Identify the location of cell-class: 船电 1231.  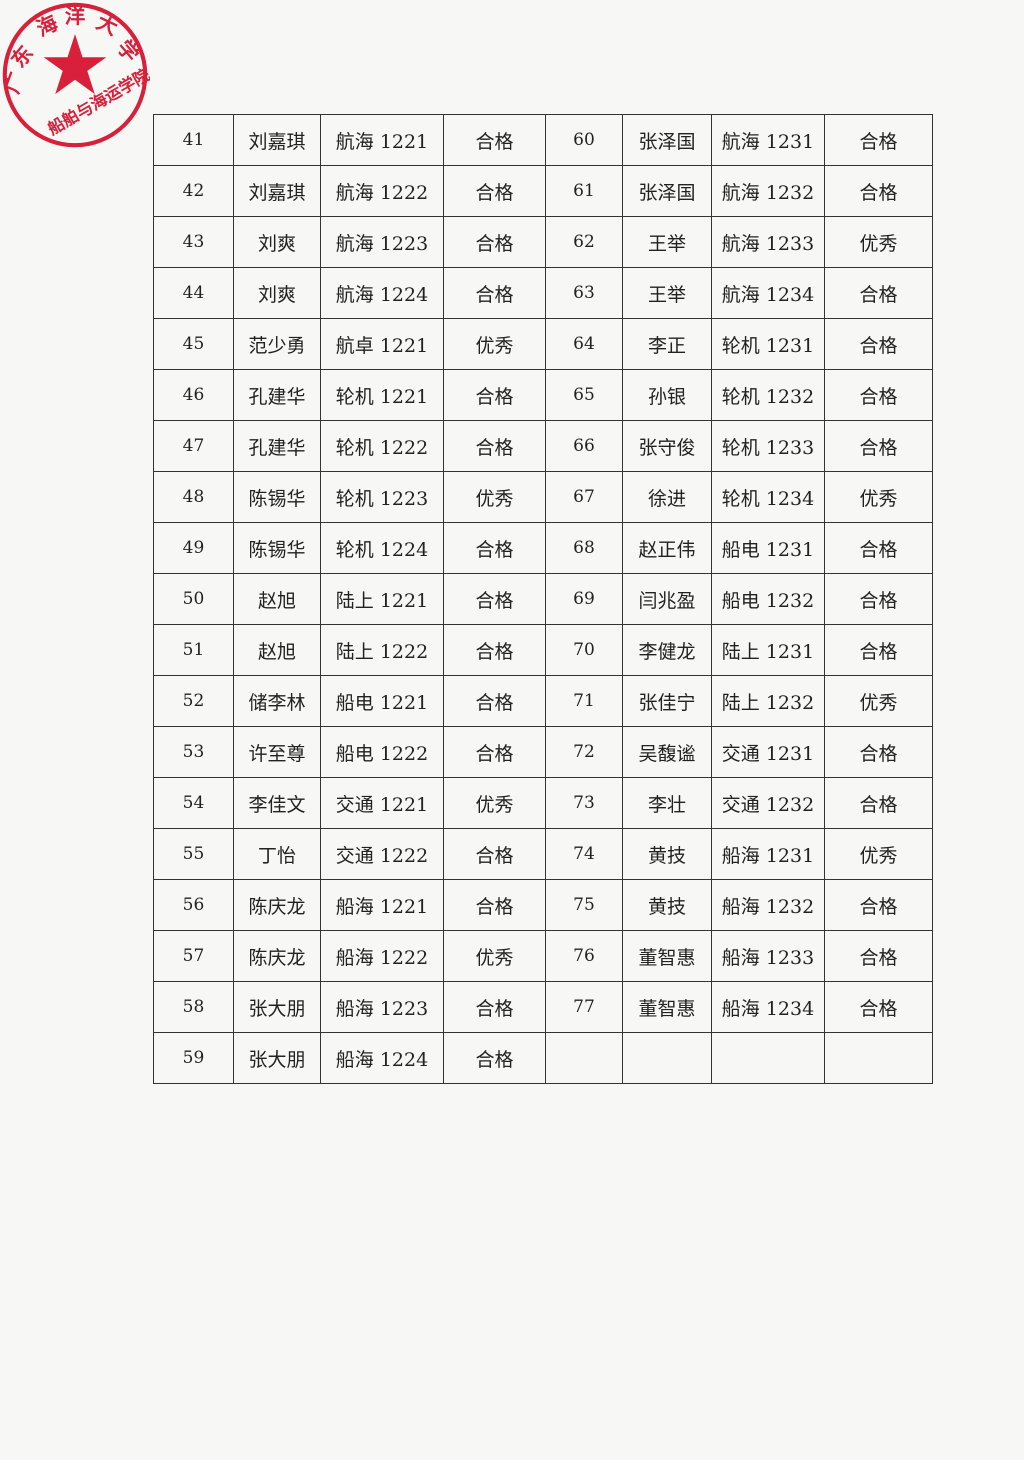
(768, 548).